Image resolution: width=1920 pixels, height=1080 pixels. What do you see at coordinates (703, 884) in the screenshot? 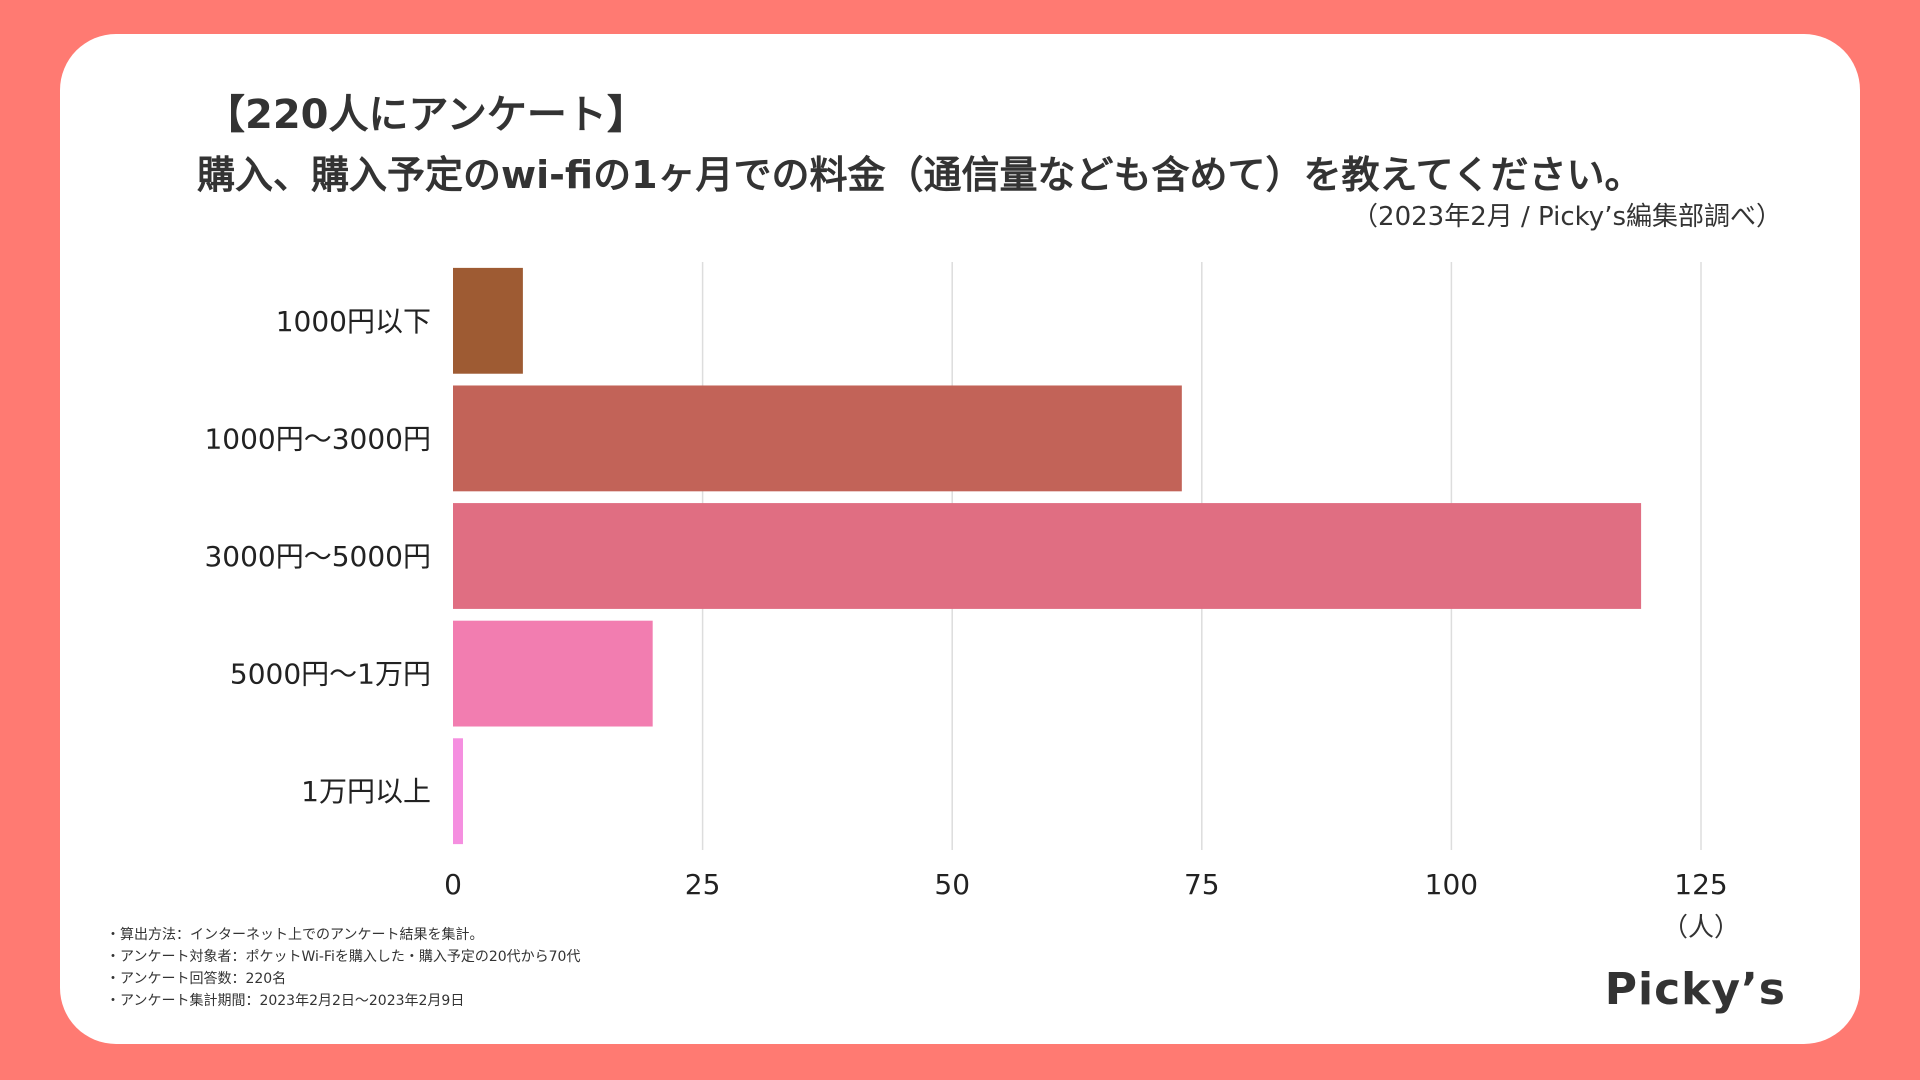
I see `x-tick-label: 25` at bounding box center [703, 884].